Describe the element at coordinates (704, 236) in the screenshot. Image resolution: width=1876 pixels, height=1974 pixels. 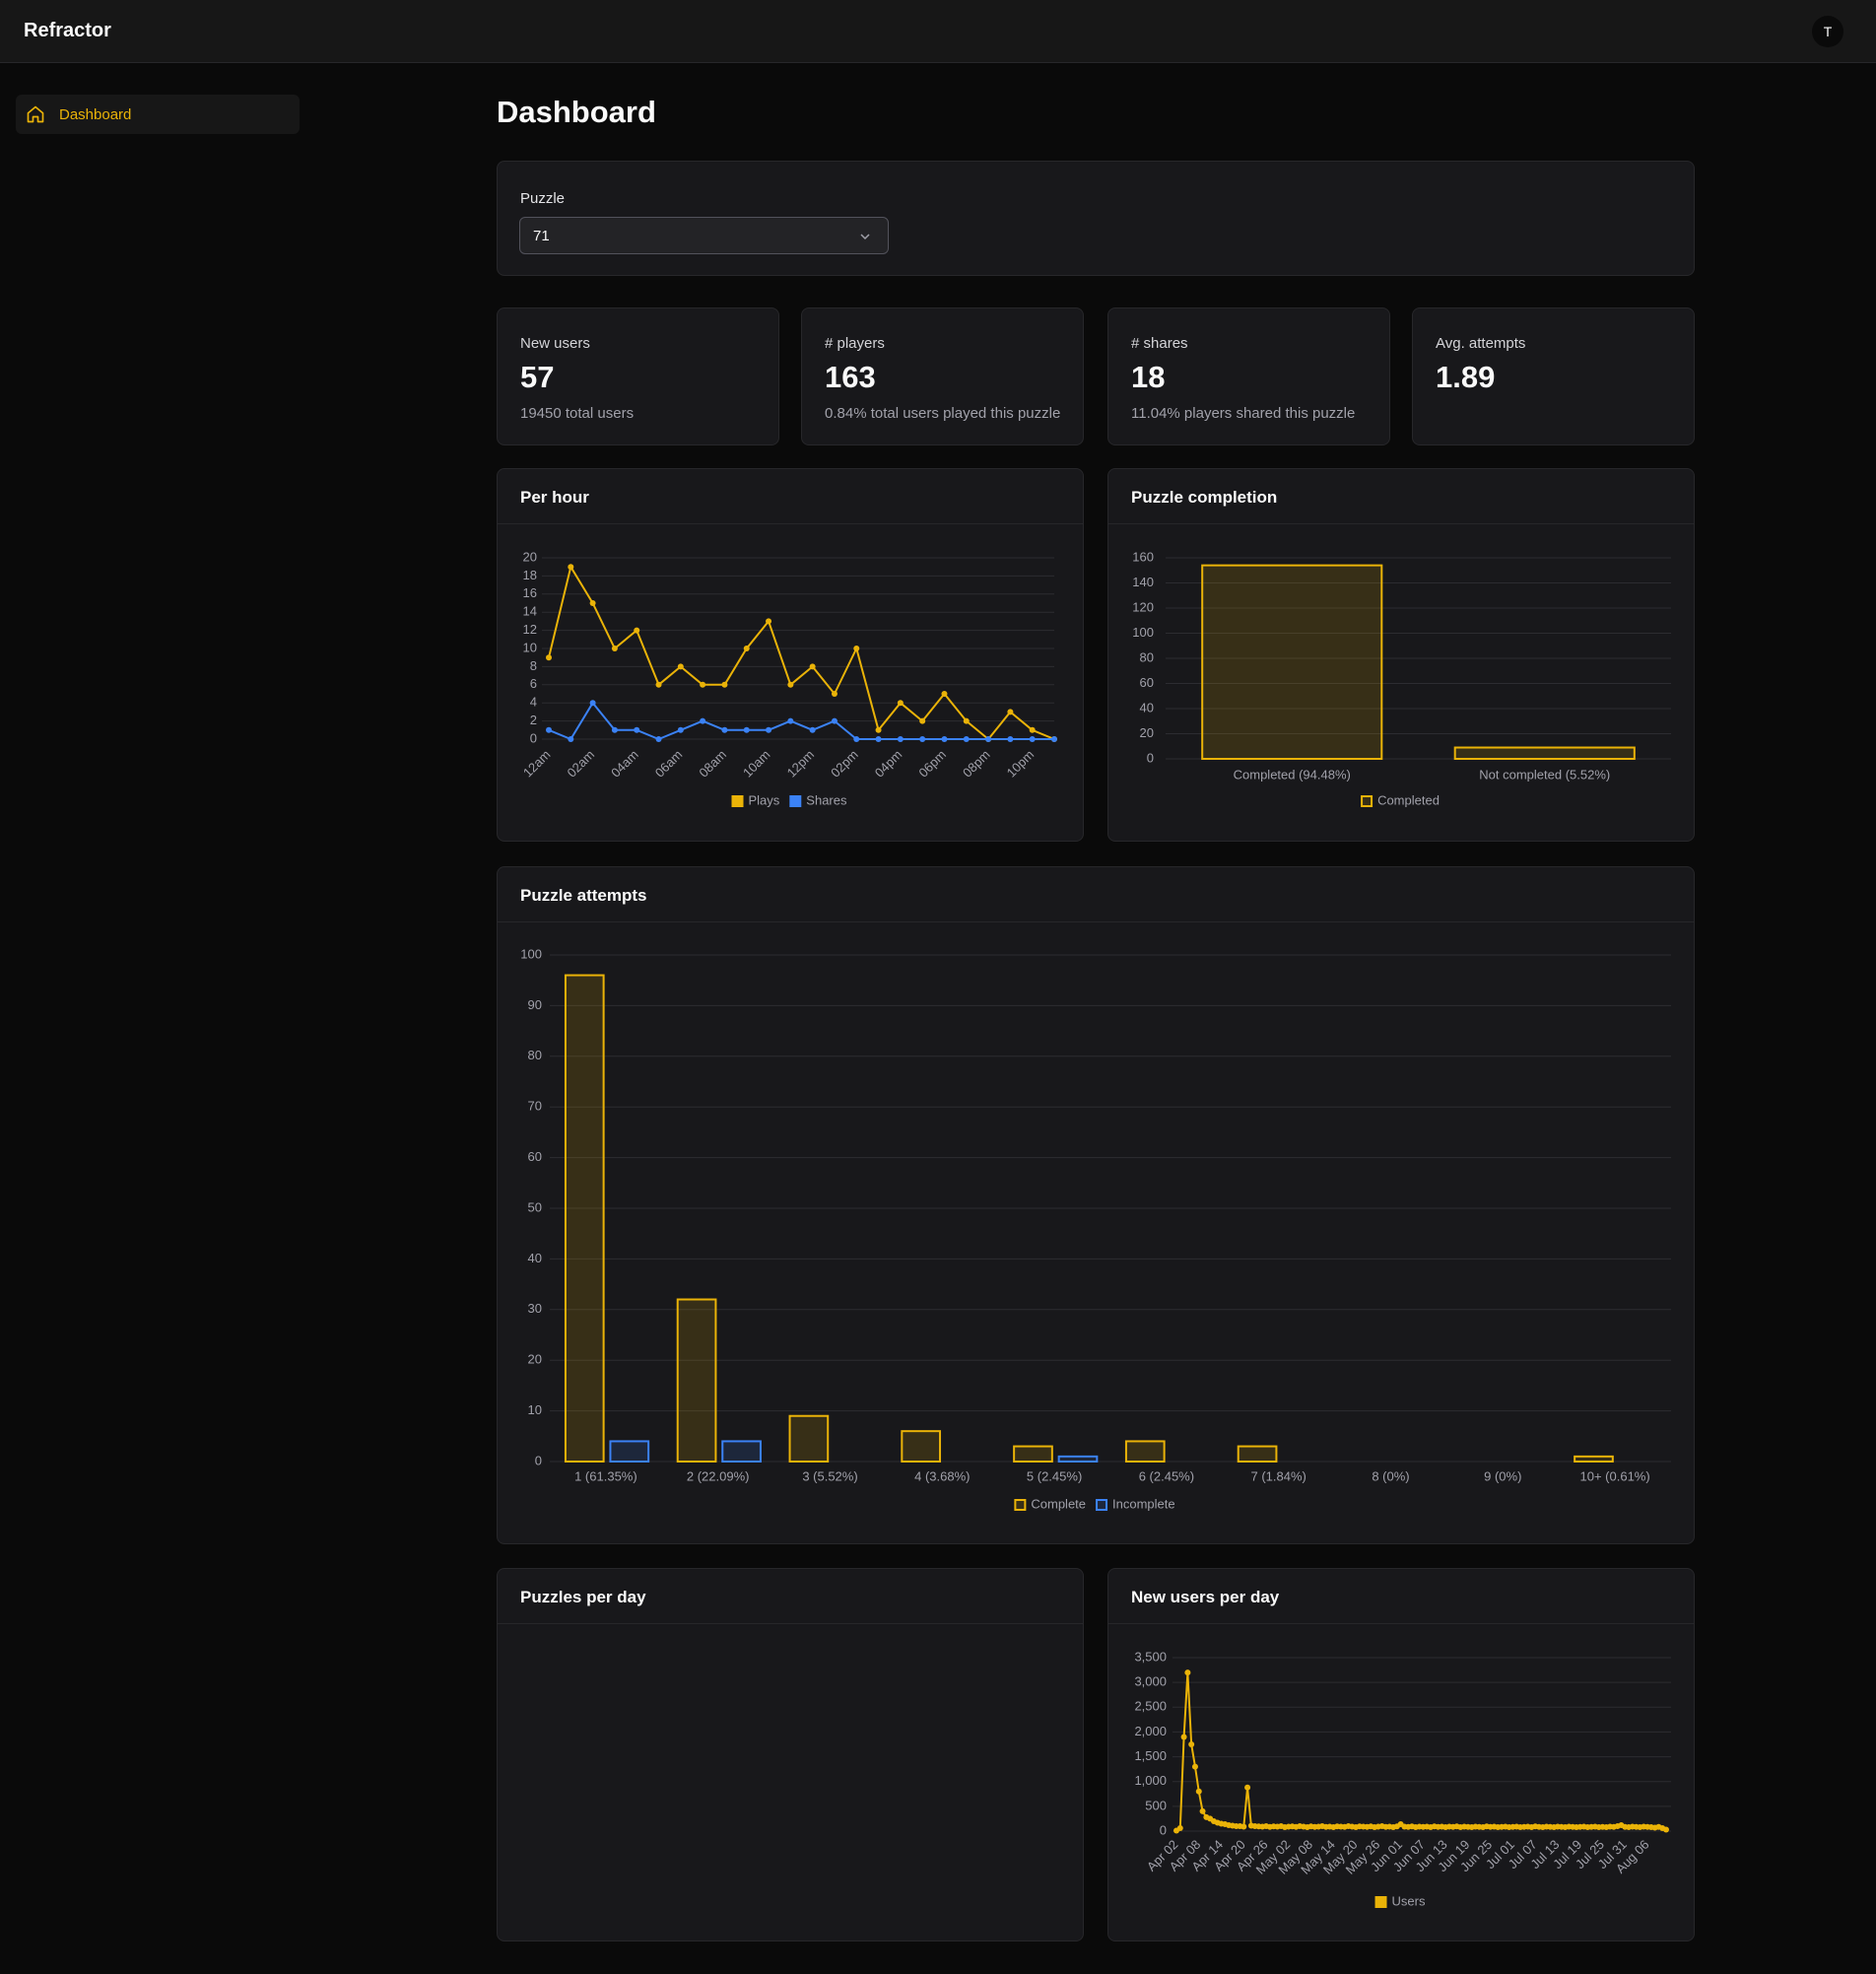
I see `puzzle-select: 71` at that location.